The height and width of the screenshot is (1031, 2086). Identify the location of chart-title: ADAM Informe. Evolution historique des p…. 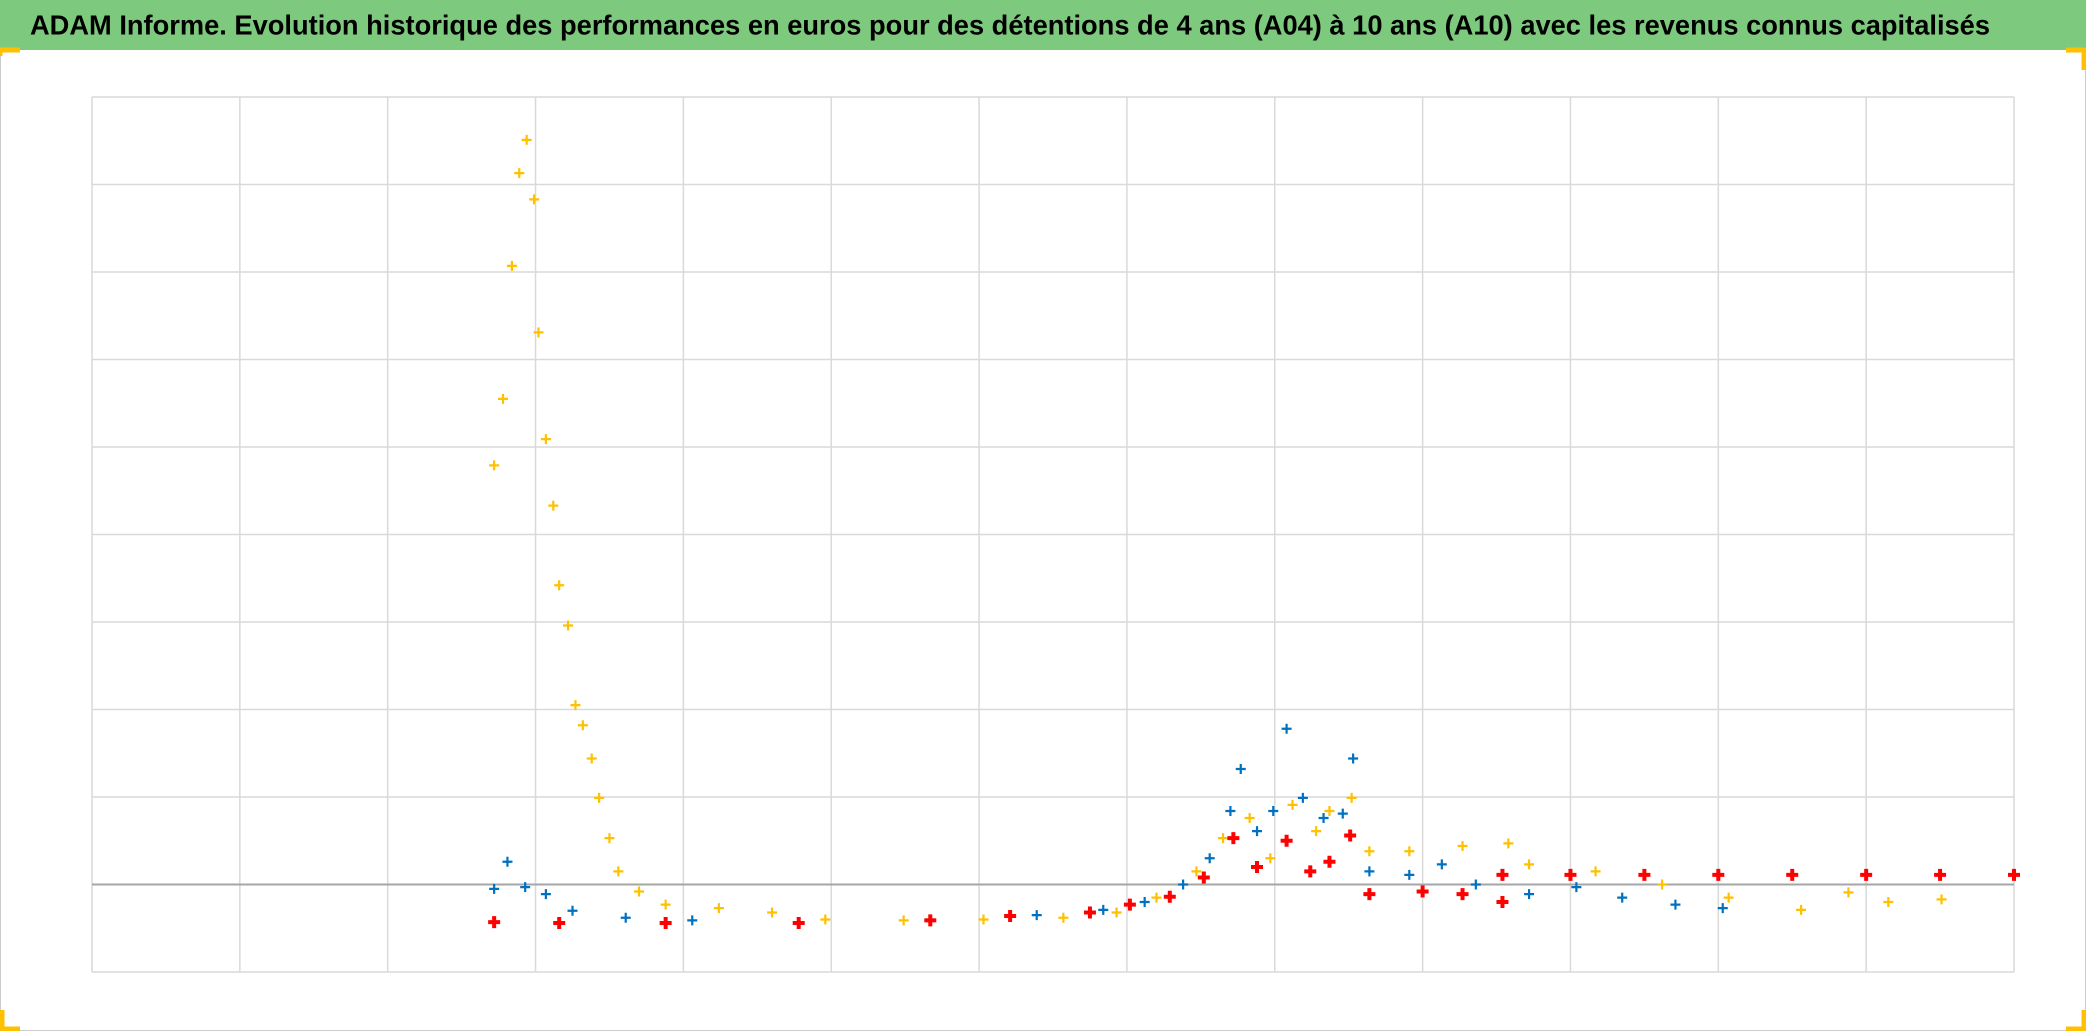
(1010, 24).